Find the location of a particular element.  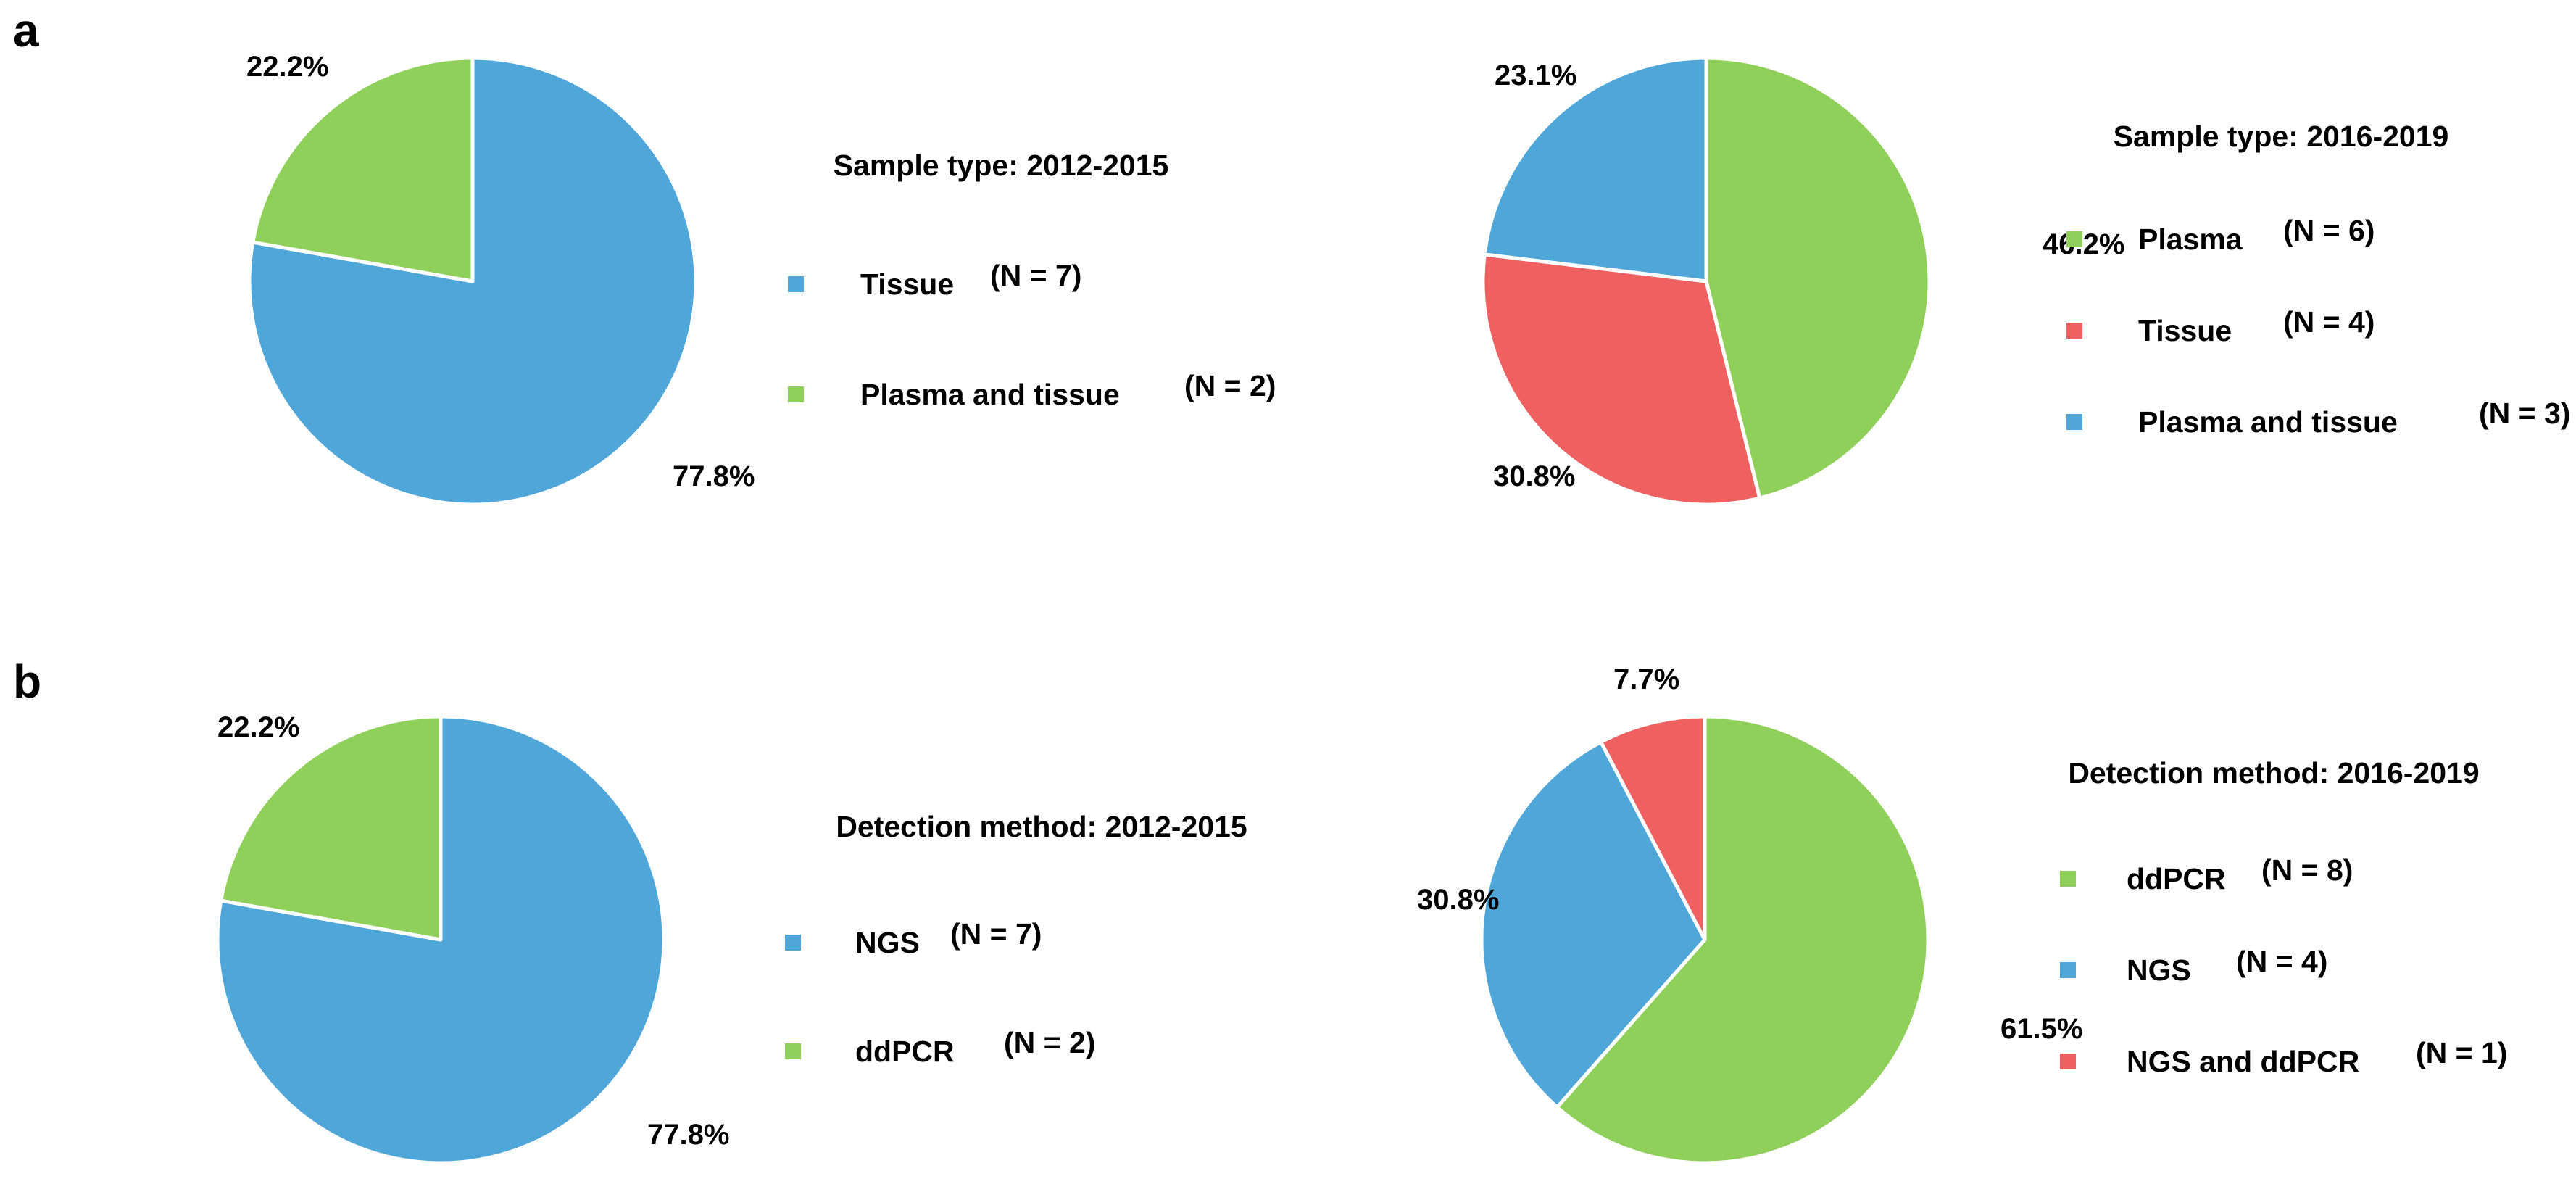

legend-label-plasma: Plasma is located at coordinates (2190, 239).